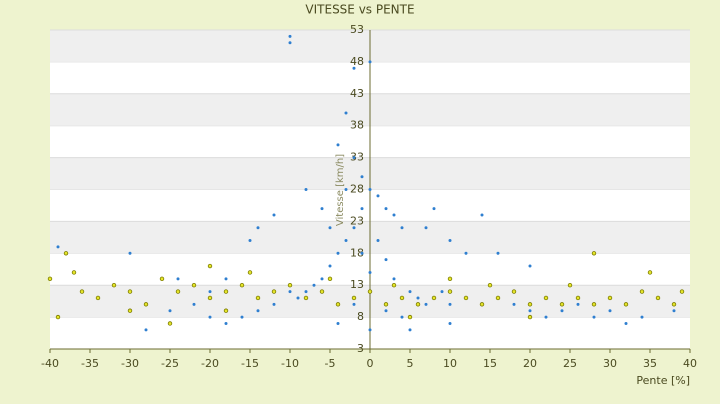 This screenshot has height=404, width=720. I want to click on x-tick-label: 40, so click(690, 363).